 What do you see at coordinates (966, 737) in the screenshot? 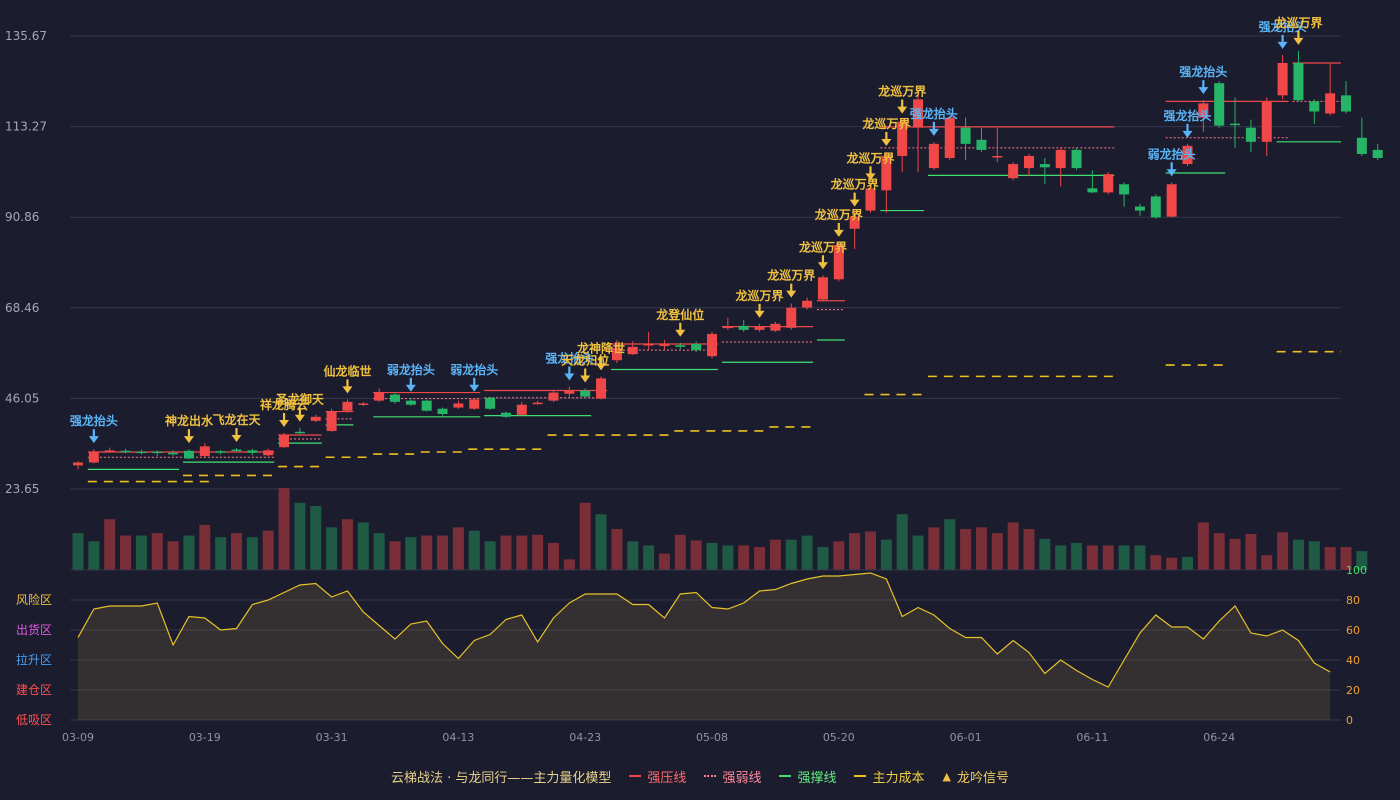
I see `date-tick-label: 06-01` at bounding box center [966, 737].